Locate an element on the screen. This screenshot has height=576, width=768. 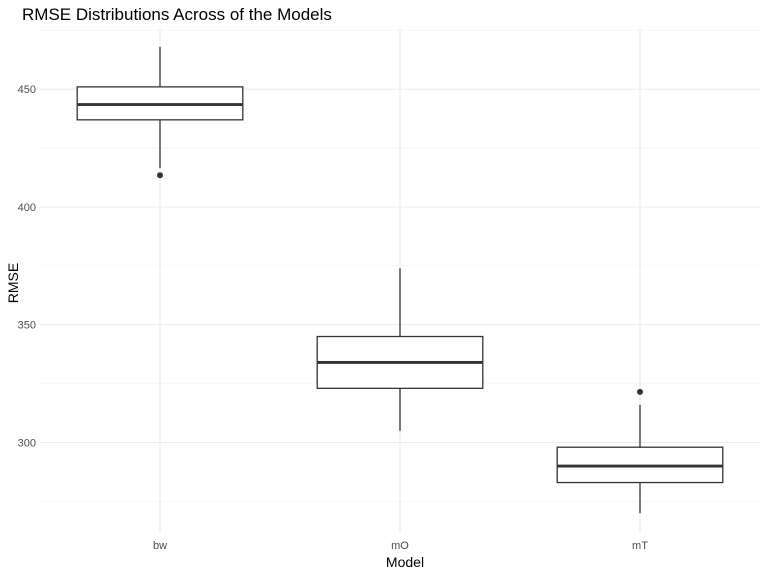
y-tick-label: 300 is located at coordinates (27, 444).